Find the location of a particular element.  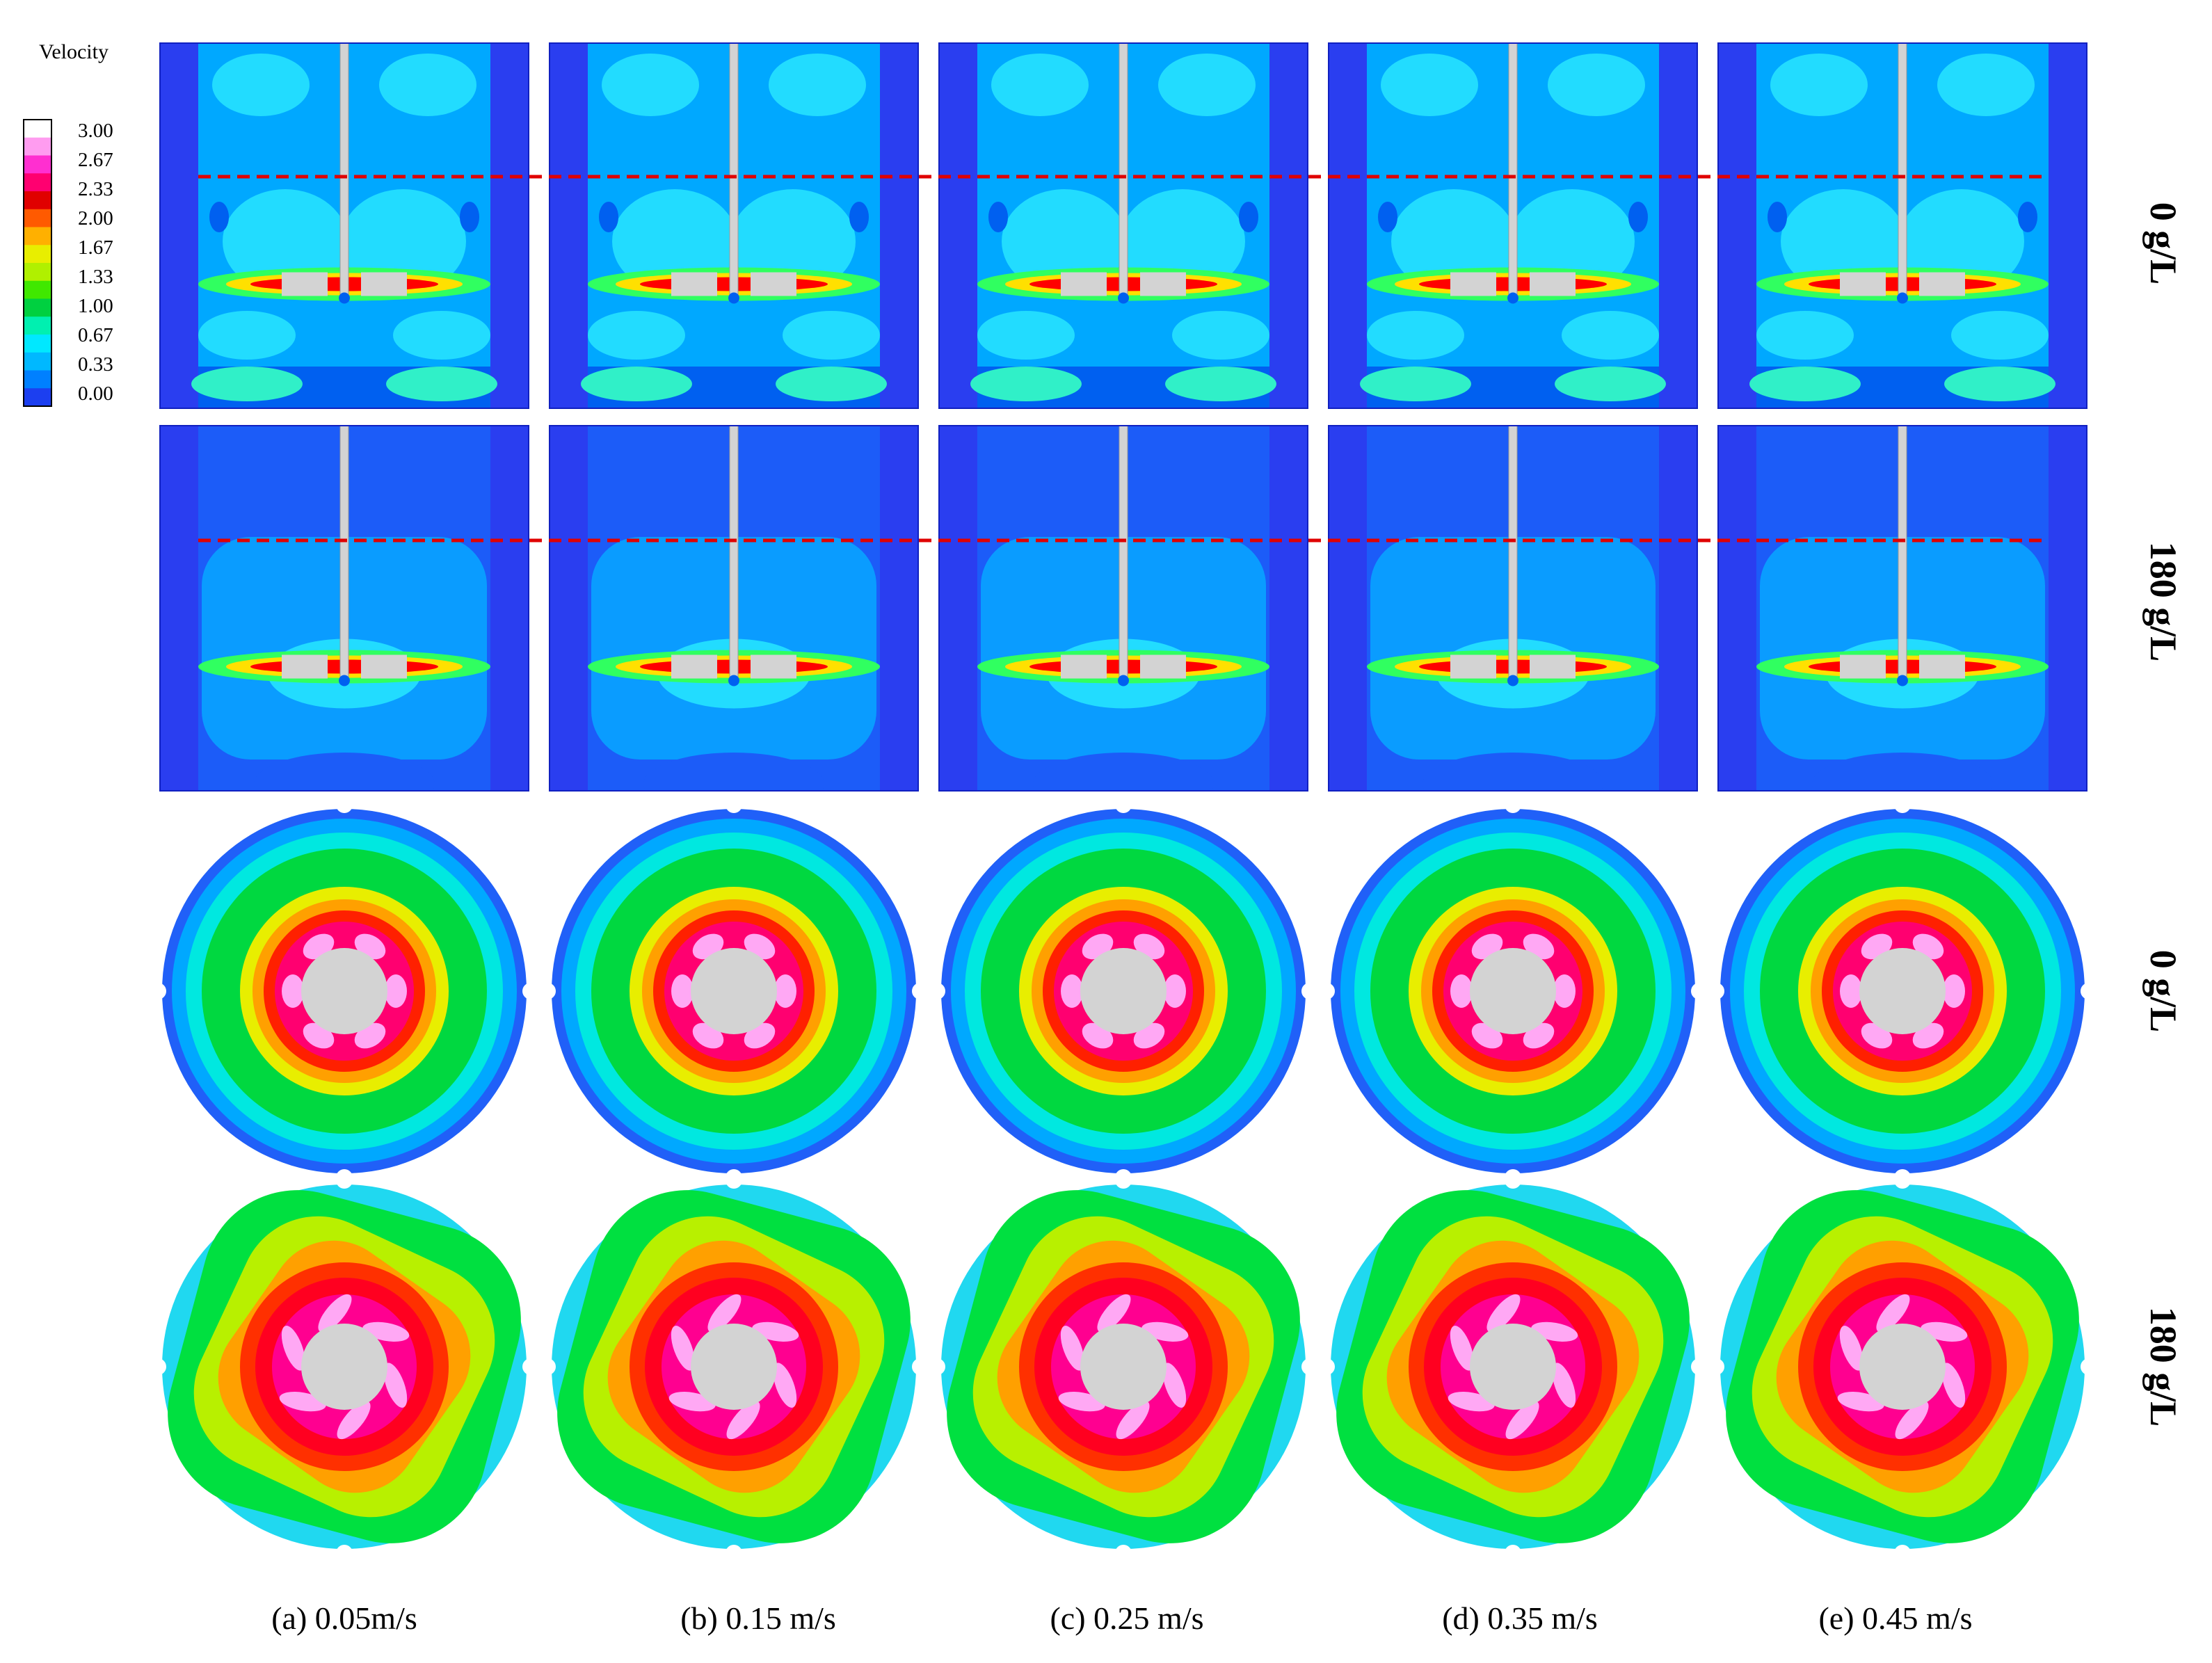

legend-tick: 1.67 is located at coordinates (95, 248).